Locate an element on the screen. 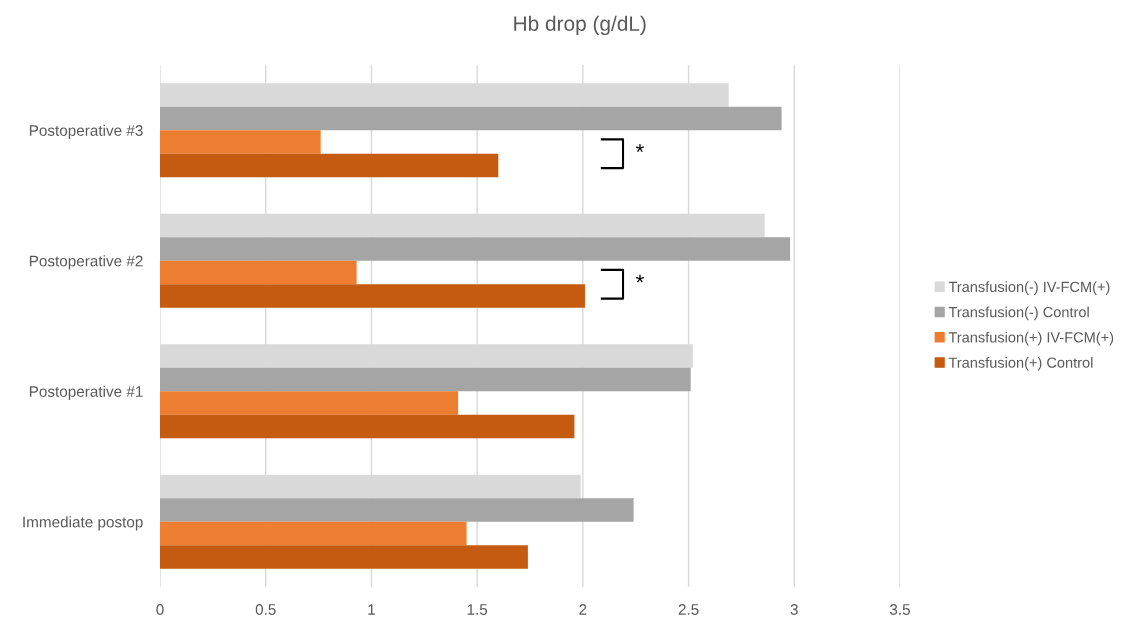 This screenshot has height=627, width=1148. x-tick-label: 2 is located at coordinates (583, 609).